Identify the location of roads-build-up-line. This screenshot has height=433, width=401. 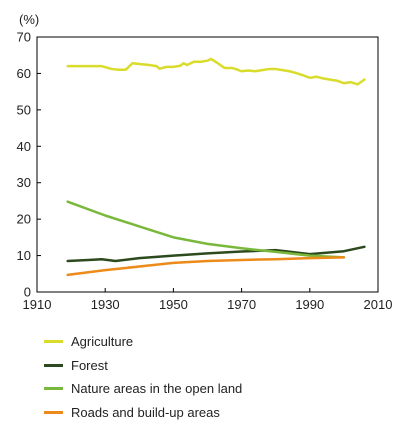
(206, 266).